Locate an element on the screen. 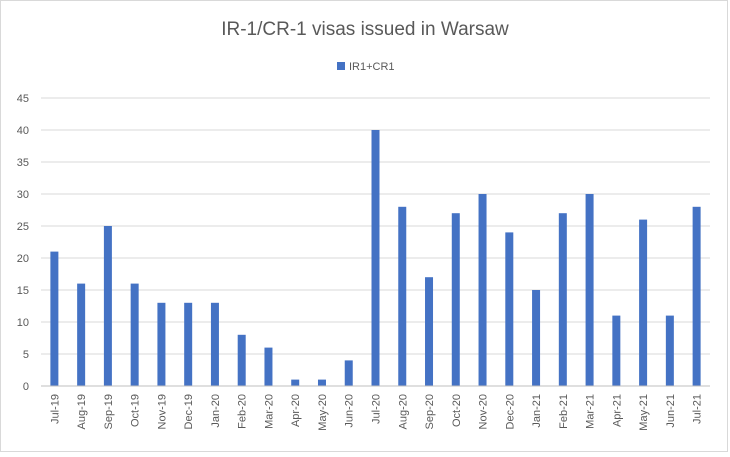 The height and width of the screenshot is (457, 730). x-tick-label: Jul-19 is located at coordinates (55, 409).